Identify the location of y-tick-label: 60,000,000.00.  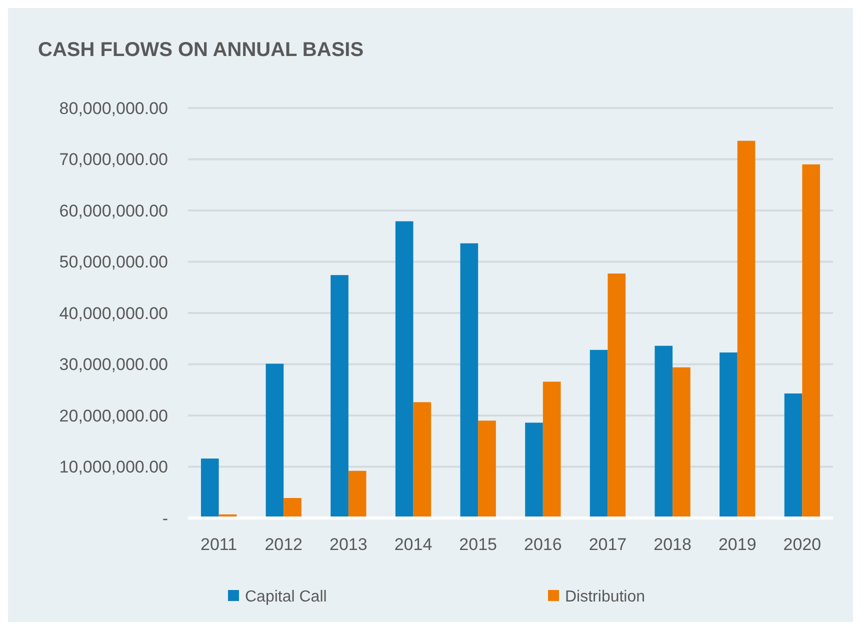
(113, 210).